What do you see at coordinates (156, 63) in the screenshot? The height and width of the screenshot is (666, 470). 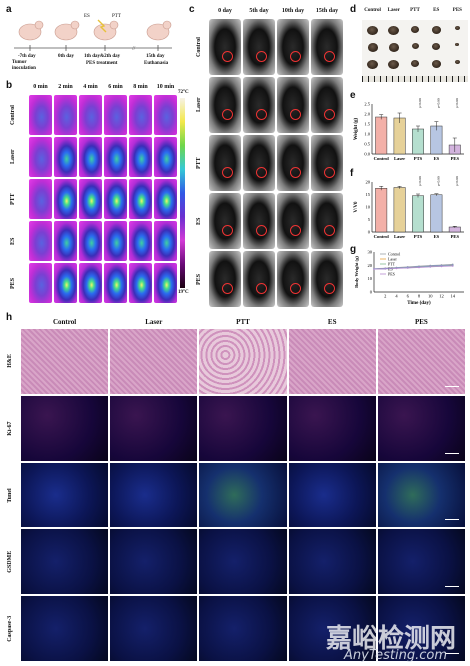 I see `timeline-desc-euthanasia: Euthanasia` at bounding box center [156, 63].